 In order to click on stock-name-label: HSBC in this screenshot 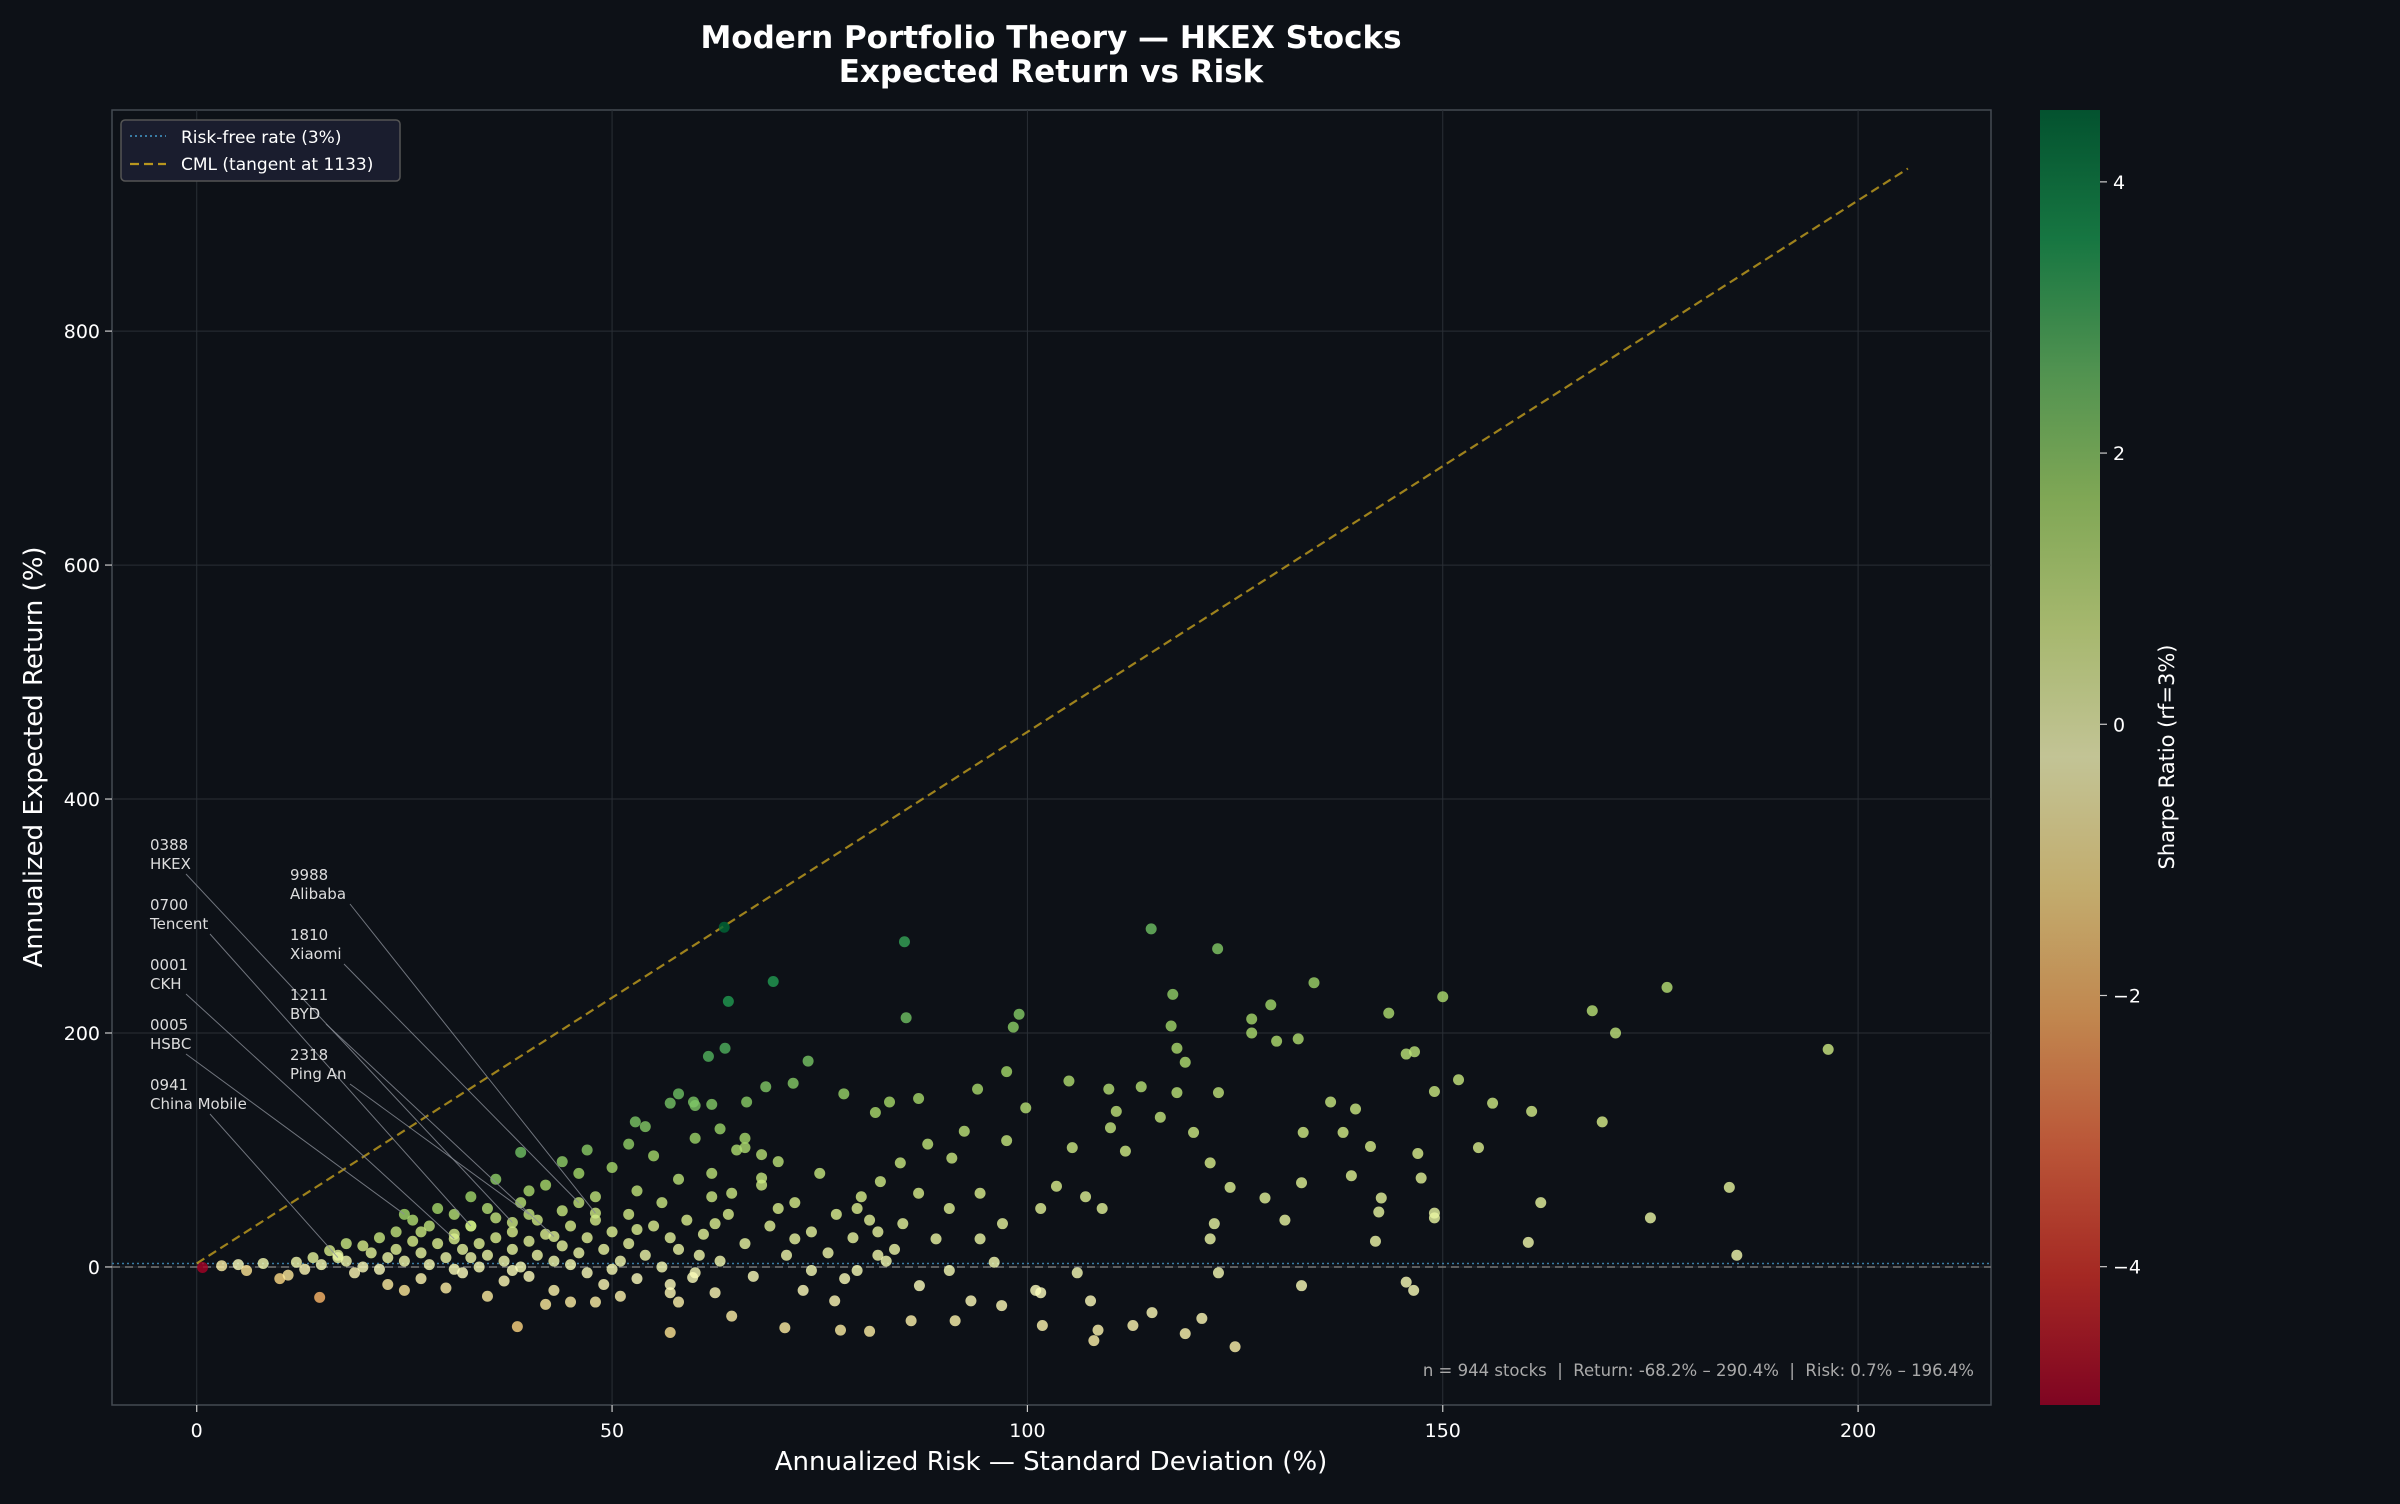, I will do `click(170, 1044)`.